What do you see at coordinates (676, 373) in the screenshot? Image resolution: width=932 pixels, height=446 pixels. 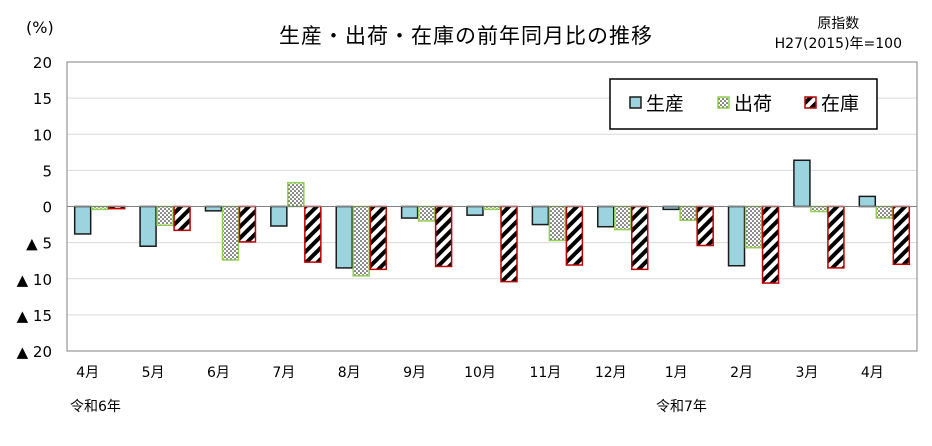 I see `x-tick-label: 1月` at bounding box center [676, 373].